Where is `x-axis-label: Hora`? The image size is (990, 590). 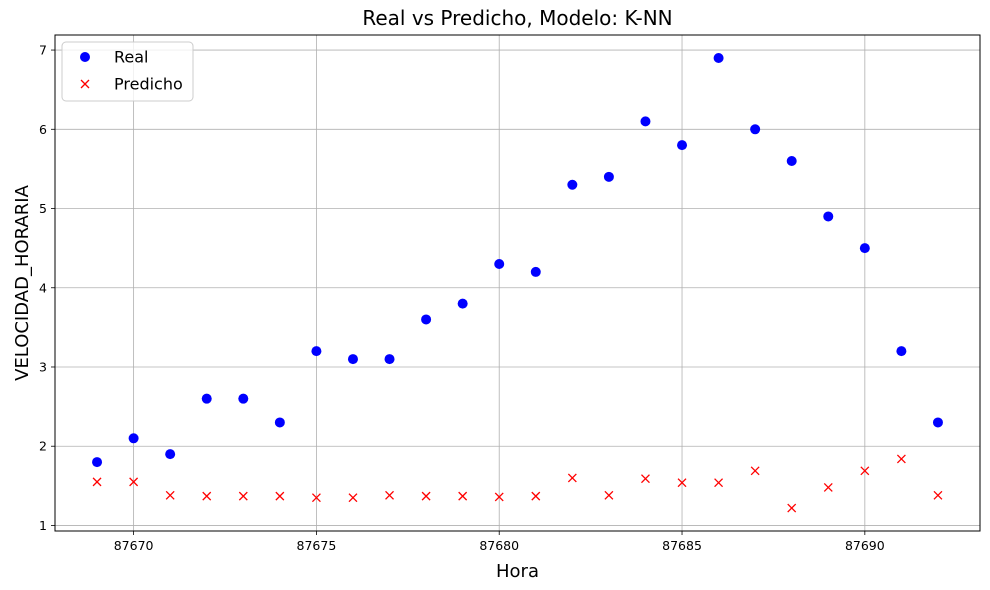 x-axis-label: Hora is located at coordinates (517, 571).